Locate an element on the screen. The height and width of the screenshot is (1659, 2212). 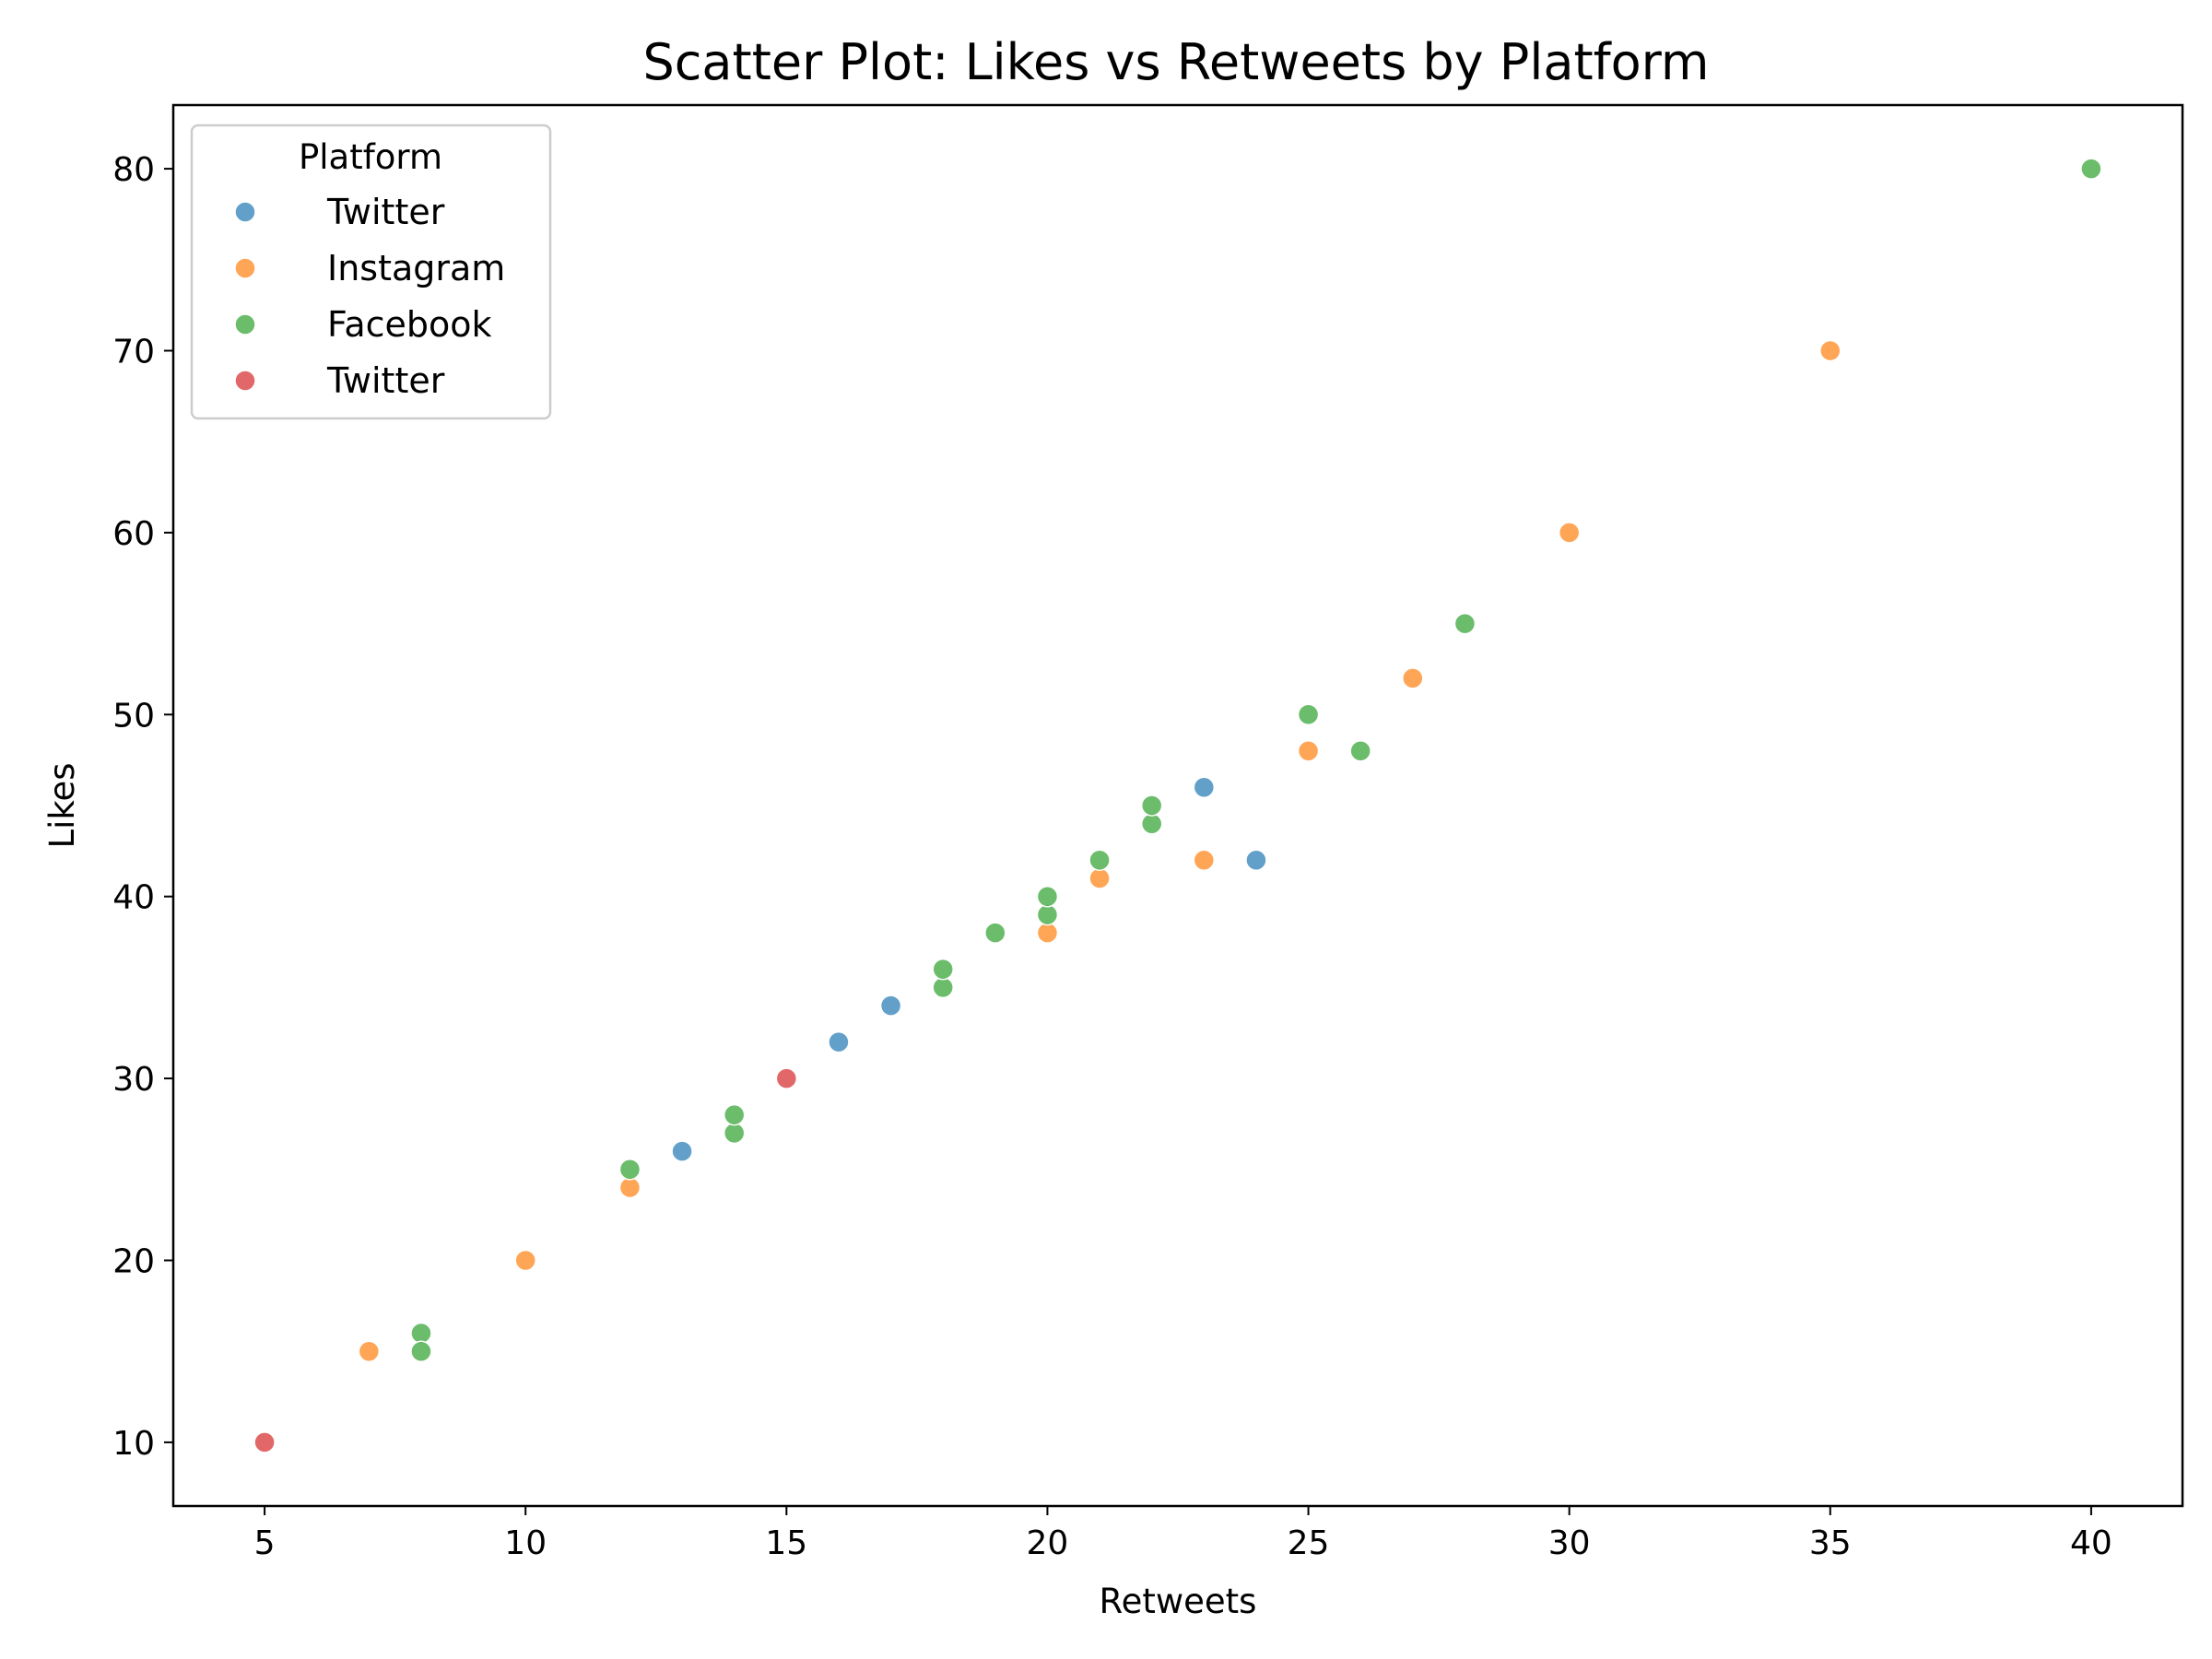
legend: Platform Twitter Instagram Facebook Twitter is located at coordinates (371, 272).